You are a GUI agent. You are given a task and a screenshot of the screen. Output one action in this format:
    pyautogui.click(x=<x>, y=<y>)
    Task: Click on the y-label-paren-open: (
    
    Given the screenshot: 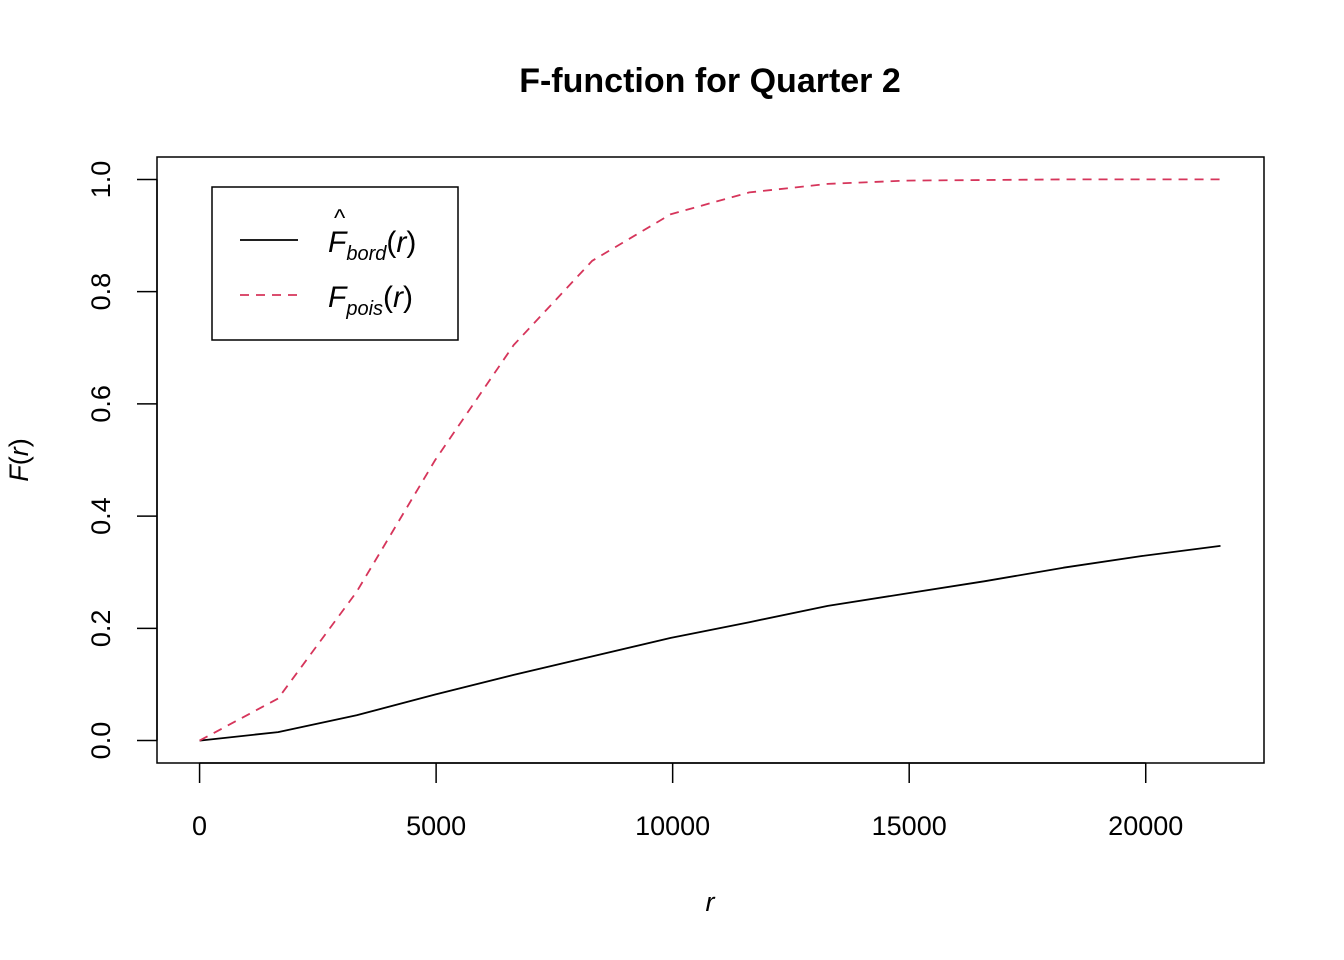 What is the action you would take?
    pyautogui.click(x=19, y=460)
    